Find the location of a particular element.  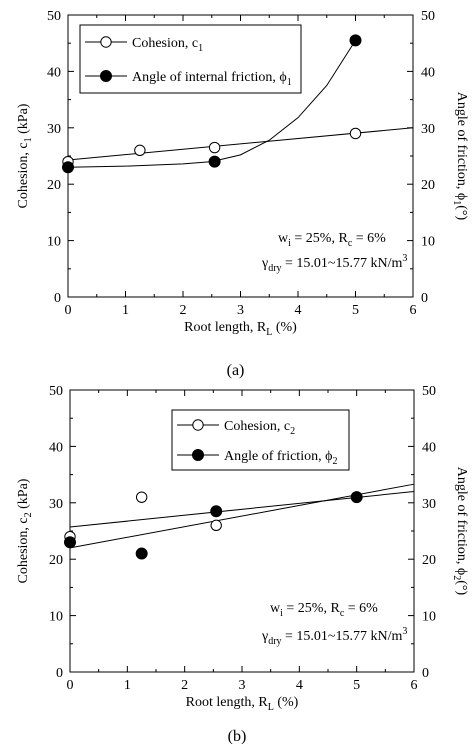

legend-entry: Cohesion, c1 is located at coordinates (167, 45).